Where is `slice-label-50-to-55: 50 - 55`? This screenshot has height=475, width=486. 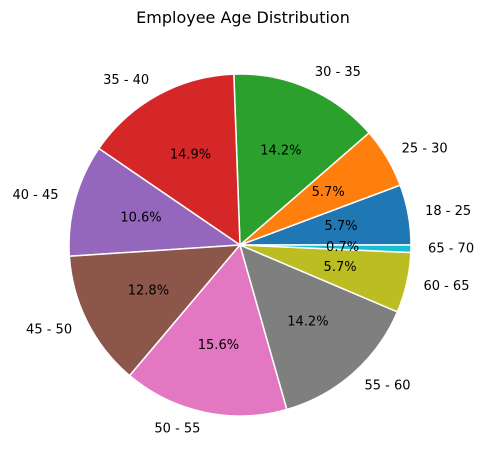
slice-label-50-to-55: 50 - 55 is located at coordinates (177, 428).